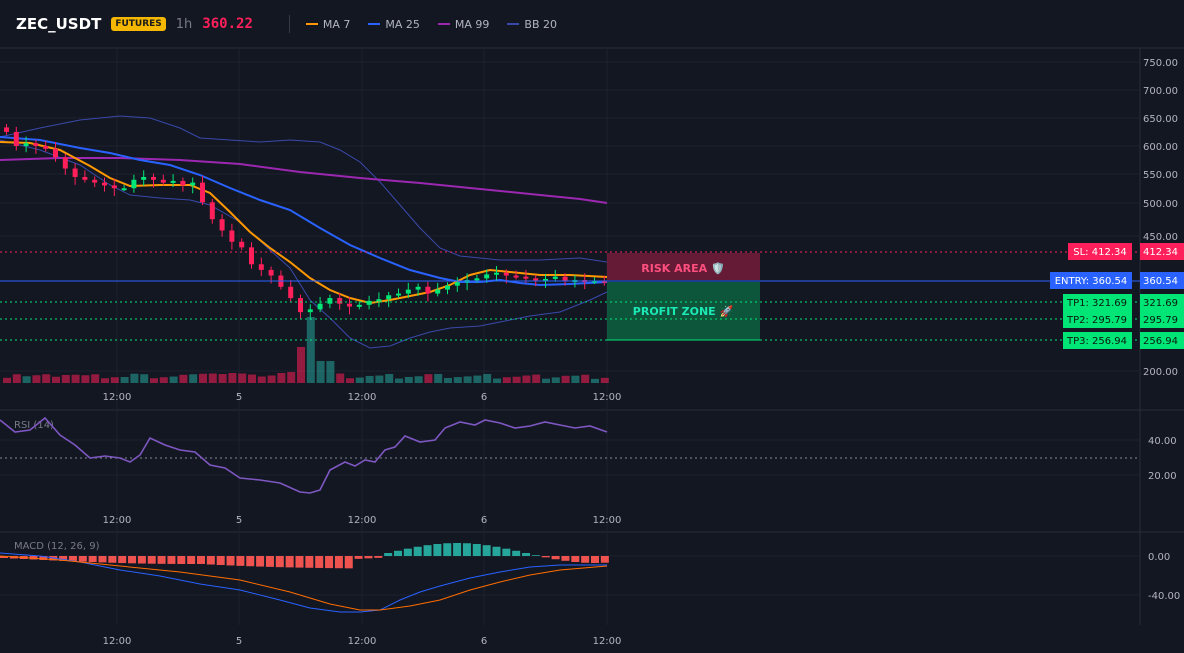 This screenshot has width=1184, height=653. Describe the element at coordinates (1160, 204) in the screenshot. I see `price-axis-label: 500.00` at that location.